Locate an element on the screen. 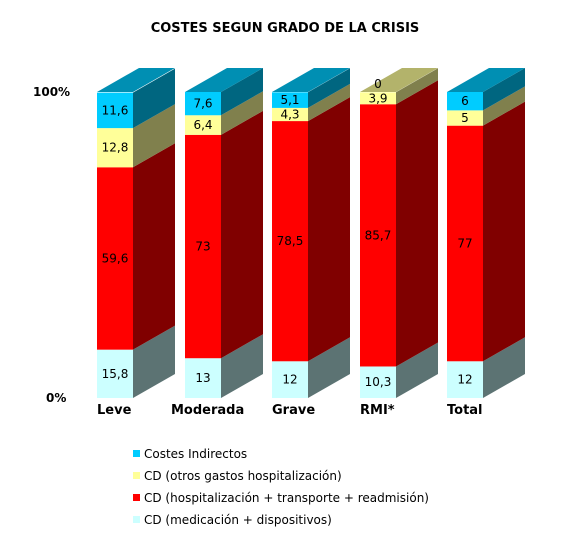 Image resolution: width=567 pixels, height=540 pixels. legend-label-3: Costes Indirectos is located at coordinates (195, 454).